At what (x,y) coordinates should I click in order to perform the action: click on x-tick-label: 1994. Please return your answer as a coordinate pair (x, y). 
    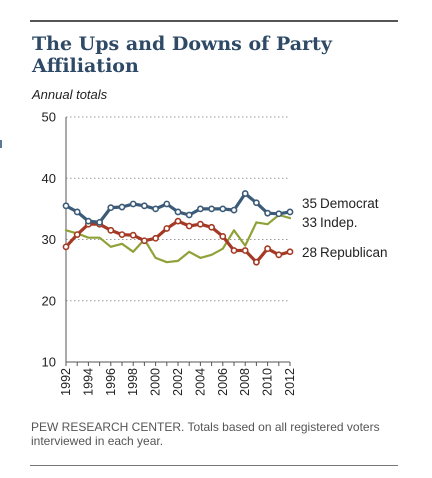
    Looking at the image, I should click on (88, 382).